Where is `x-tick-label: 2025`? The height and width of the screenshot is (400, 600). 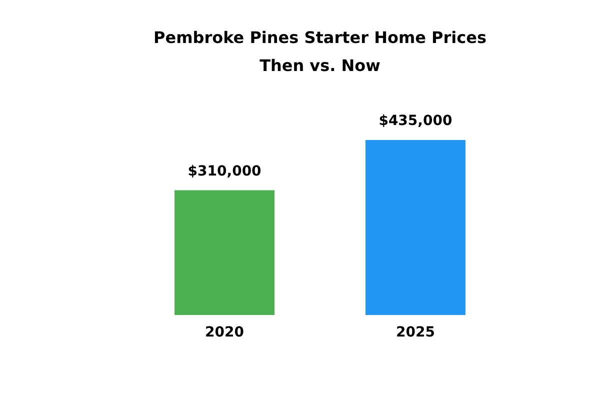 x-tick-label: 2025 is located at coordinates (415, 332).